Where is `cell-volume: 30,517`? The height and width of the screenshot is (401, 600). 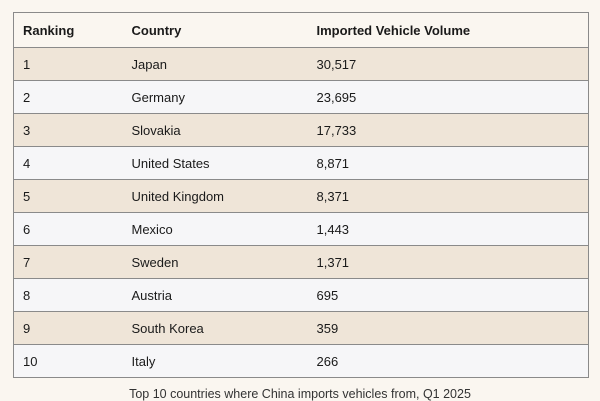
cell-volume: 30,517 is located at coordinates (448, 64).